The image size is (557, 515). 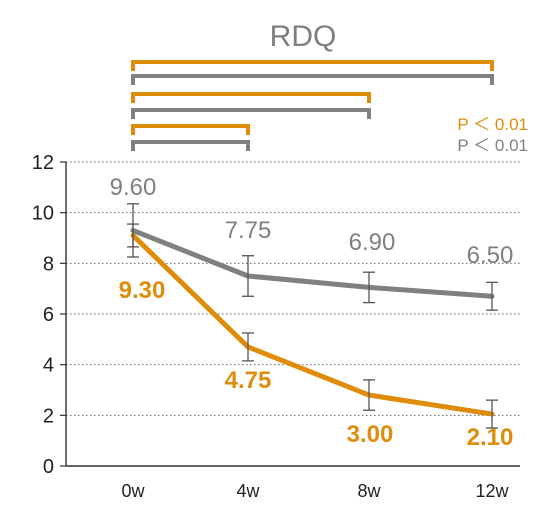 What do you see at coordinates (370, 434) in the screenshot?
I see `data-label: 3.00` at bounding box center [370, 434].